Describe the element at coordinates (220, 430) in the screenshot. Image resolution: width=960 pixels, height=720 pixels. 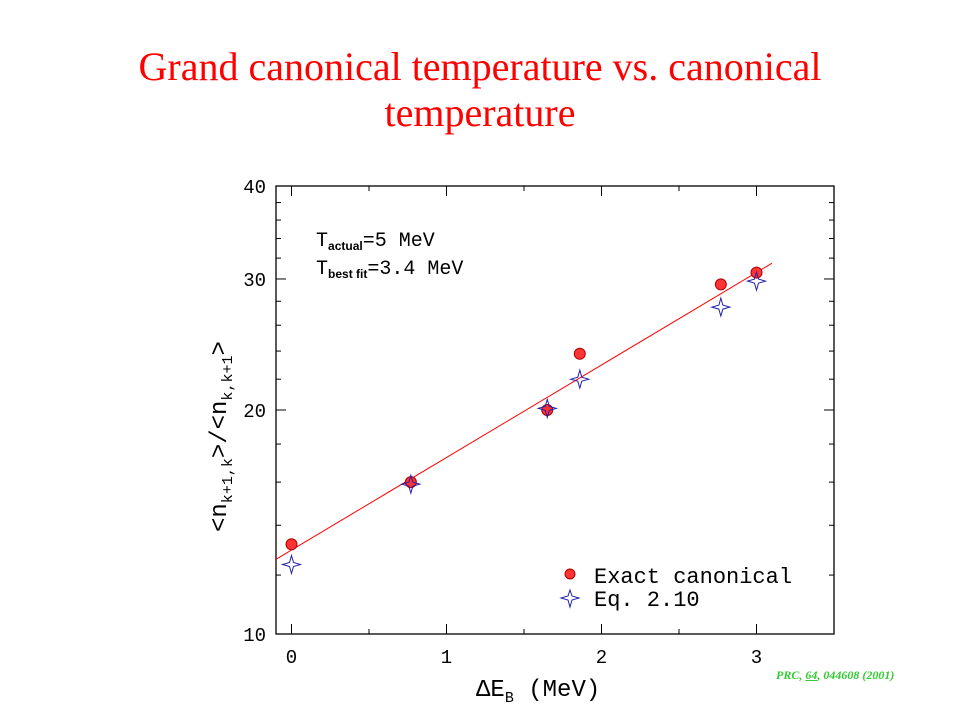
I see `y-label-mid: >/<n` at that location.